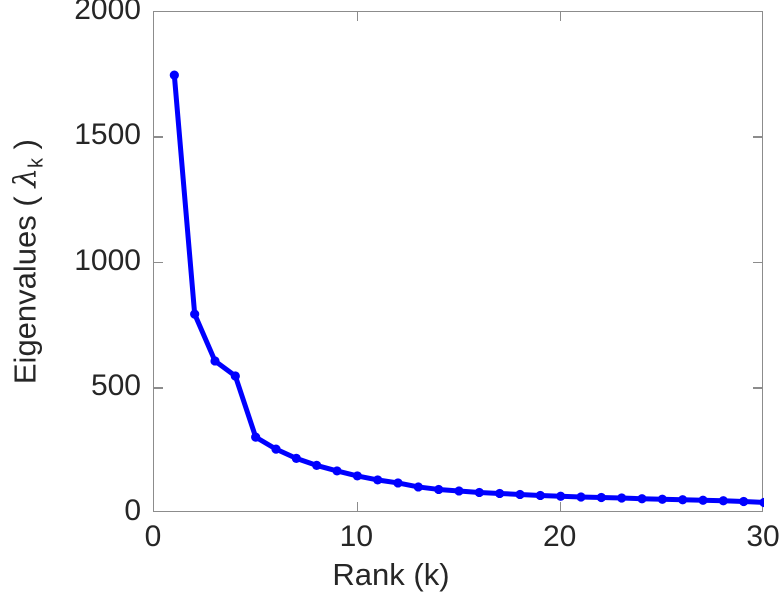 Image resolution: width=782 pixels, height=600 pixels. I want to click on y-axis-title: Eigenvalues ( λk ), so click(27, 262).